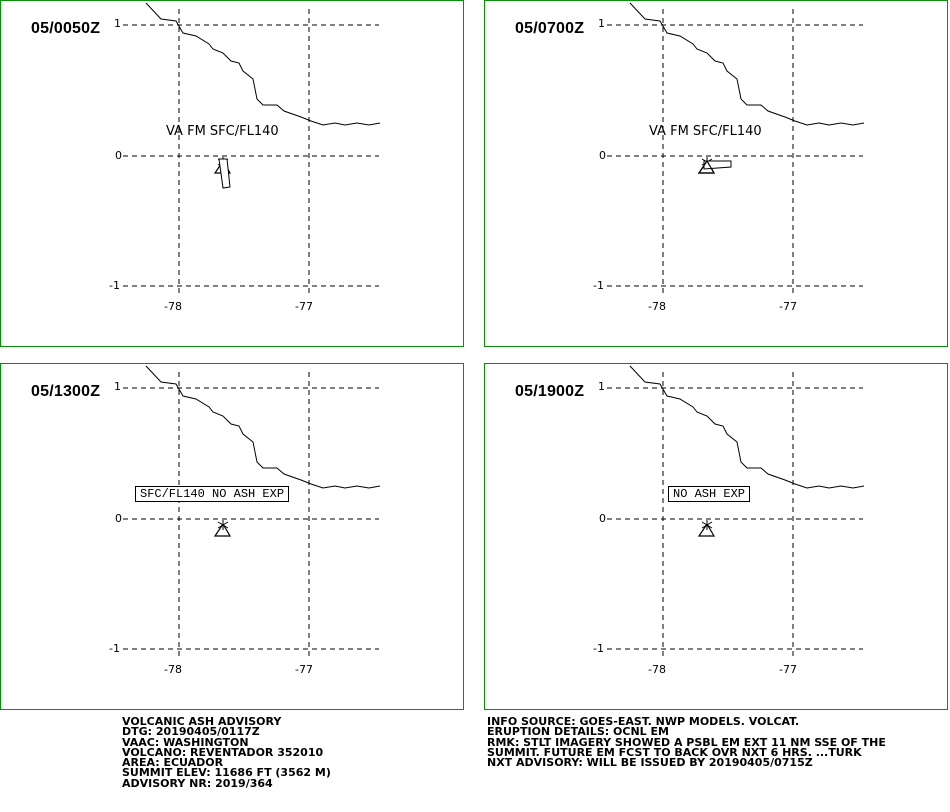 This screenshot has height=812, width=950. What do you see at coordinates (185, 742) in the screenshot?
I see `advisory-line: VAAC: WASHINGTON` at bounding box center [185, 742].